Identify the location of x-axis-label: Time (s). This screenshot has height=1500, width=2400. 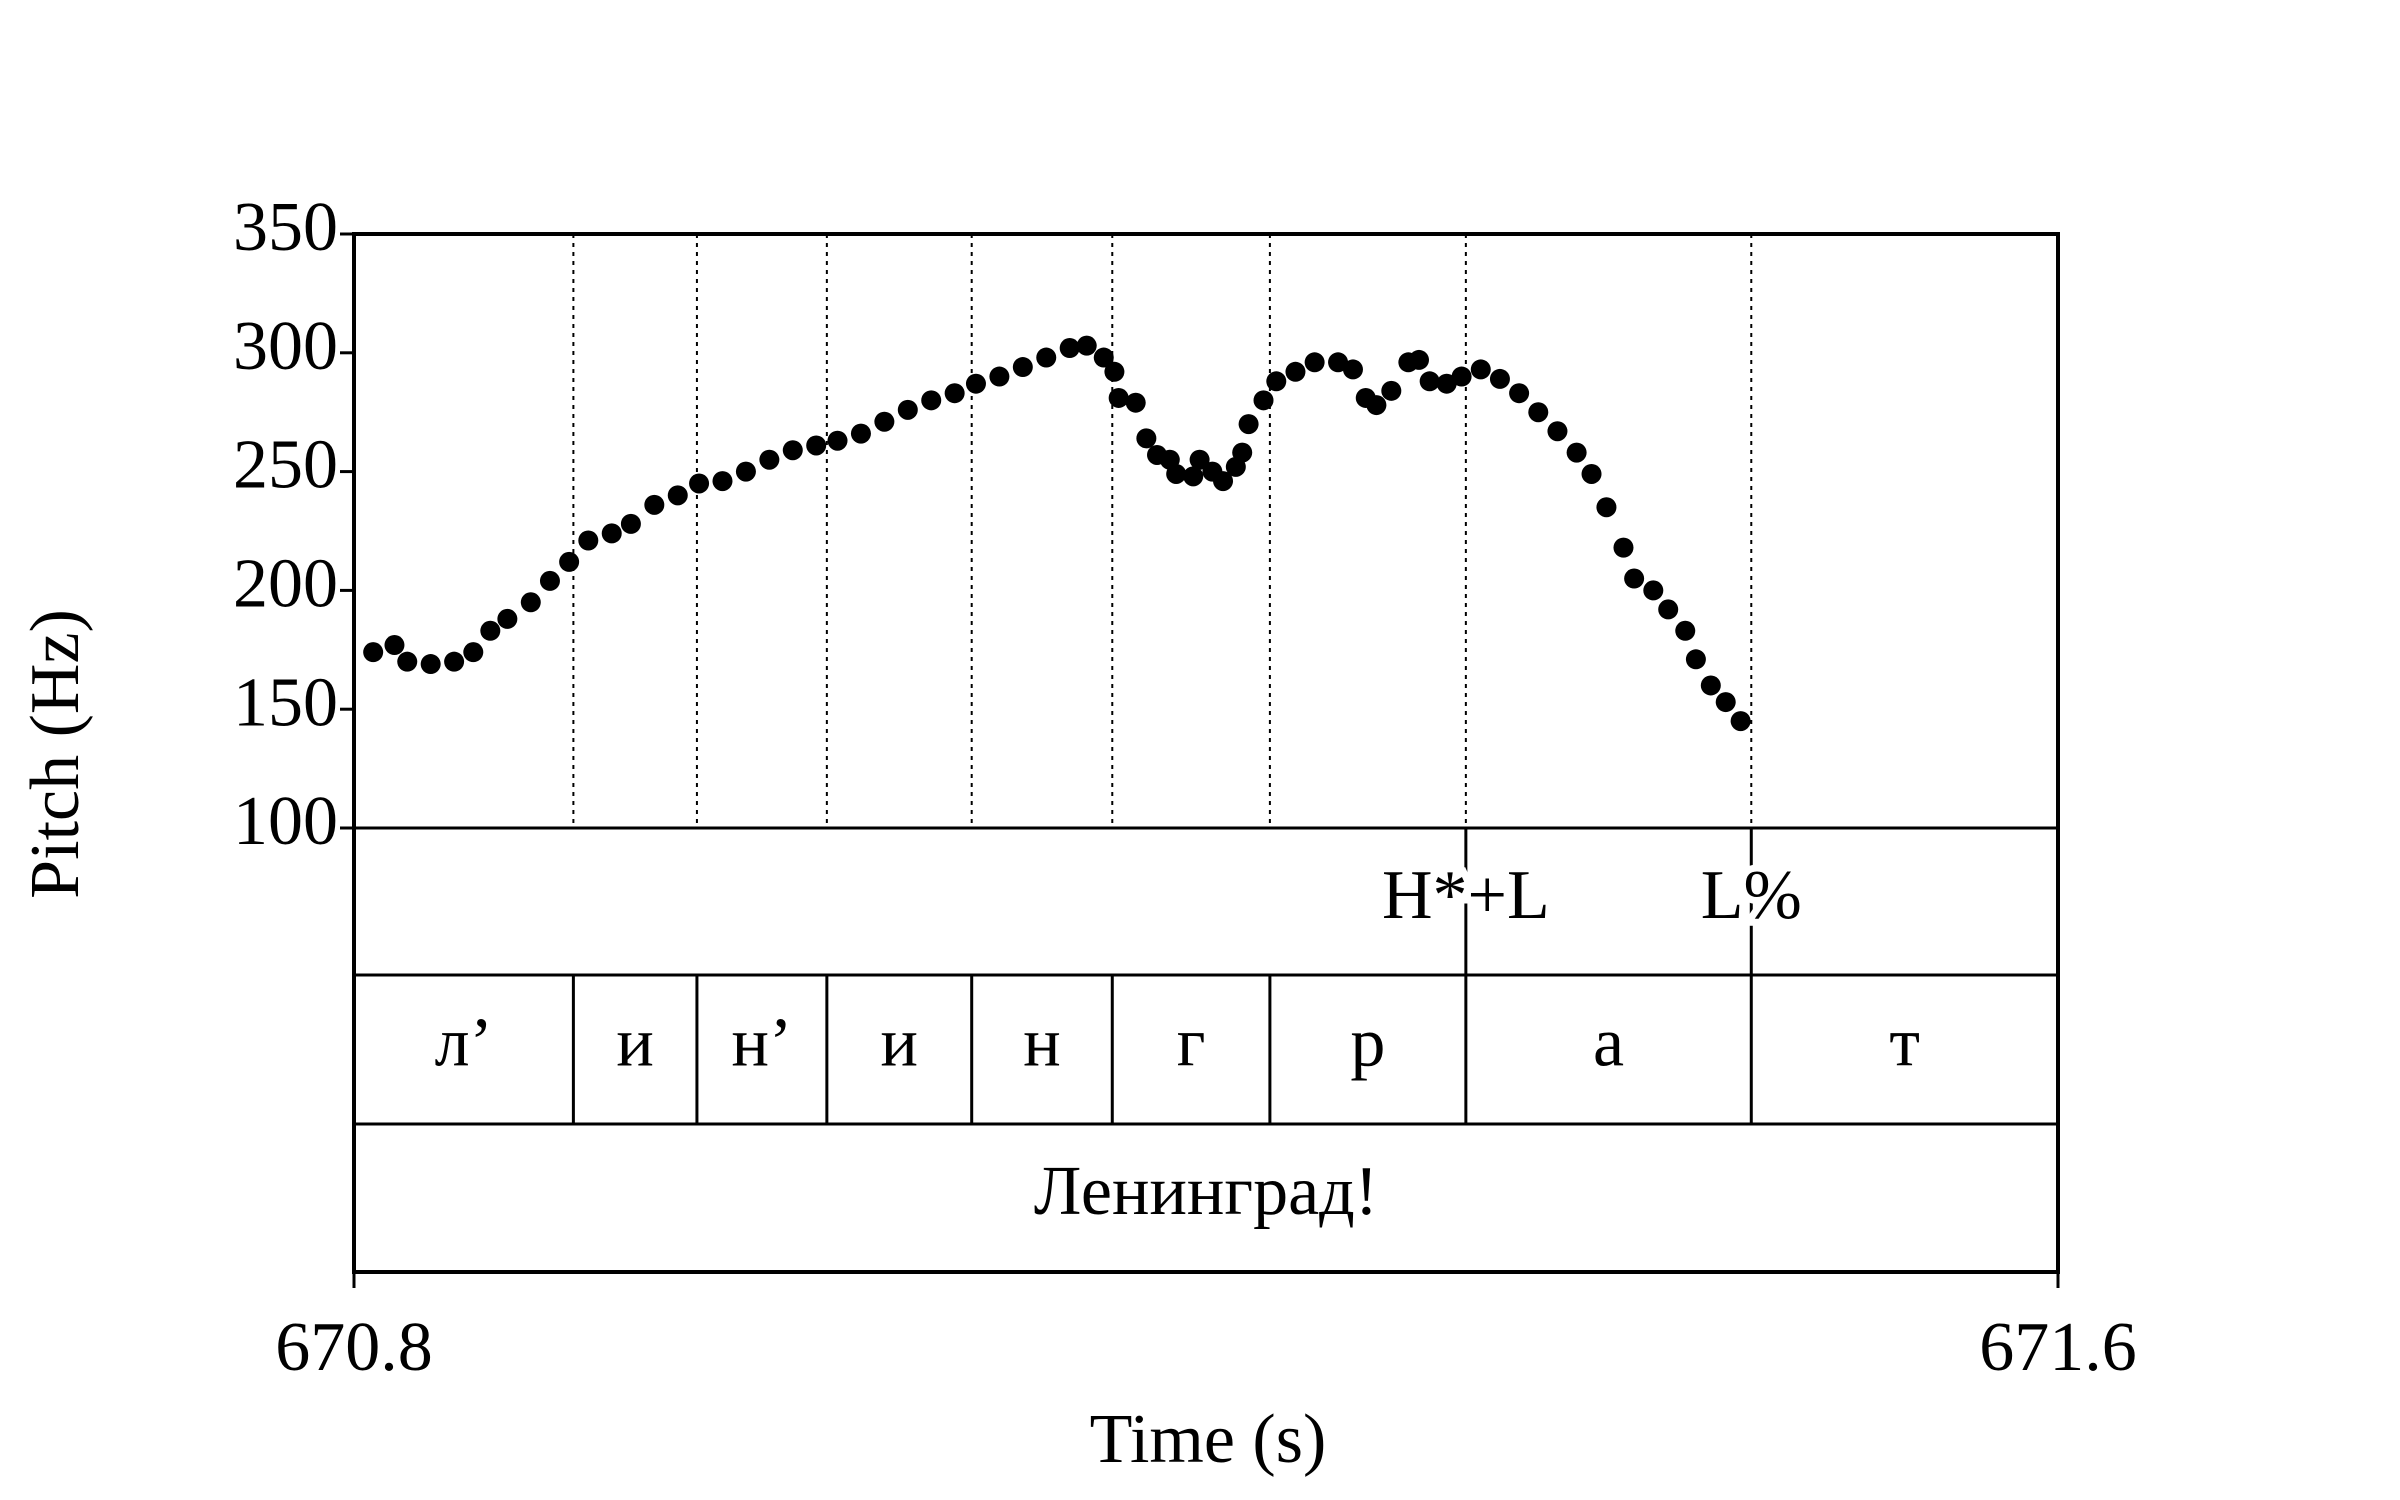
(1208, 1439).